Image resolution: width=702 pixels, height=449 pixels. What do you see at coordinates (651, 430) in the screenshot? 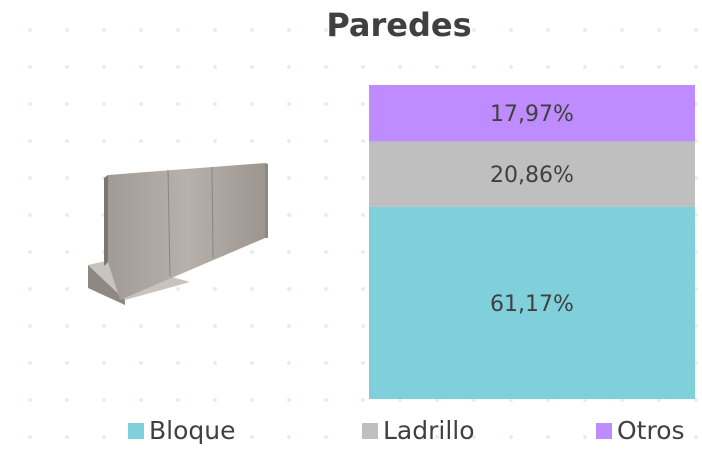
I see `legend-label: Otros` at bounding box center [651, 430].